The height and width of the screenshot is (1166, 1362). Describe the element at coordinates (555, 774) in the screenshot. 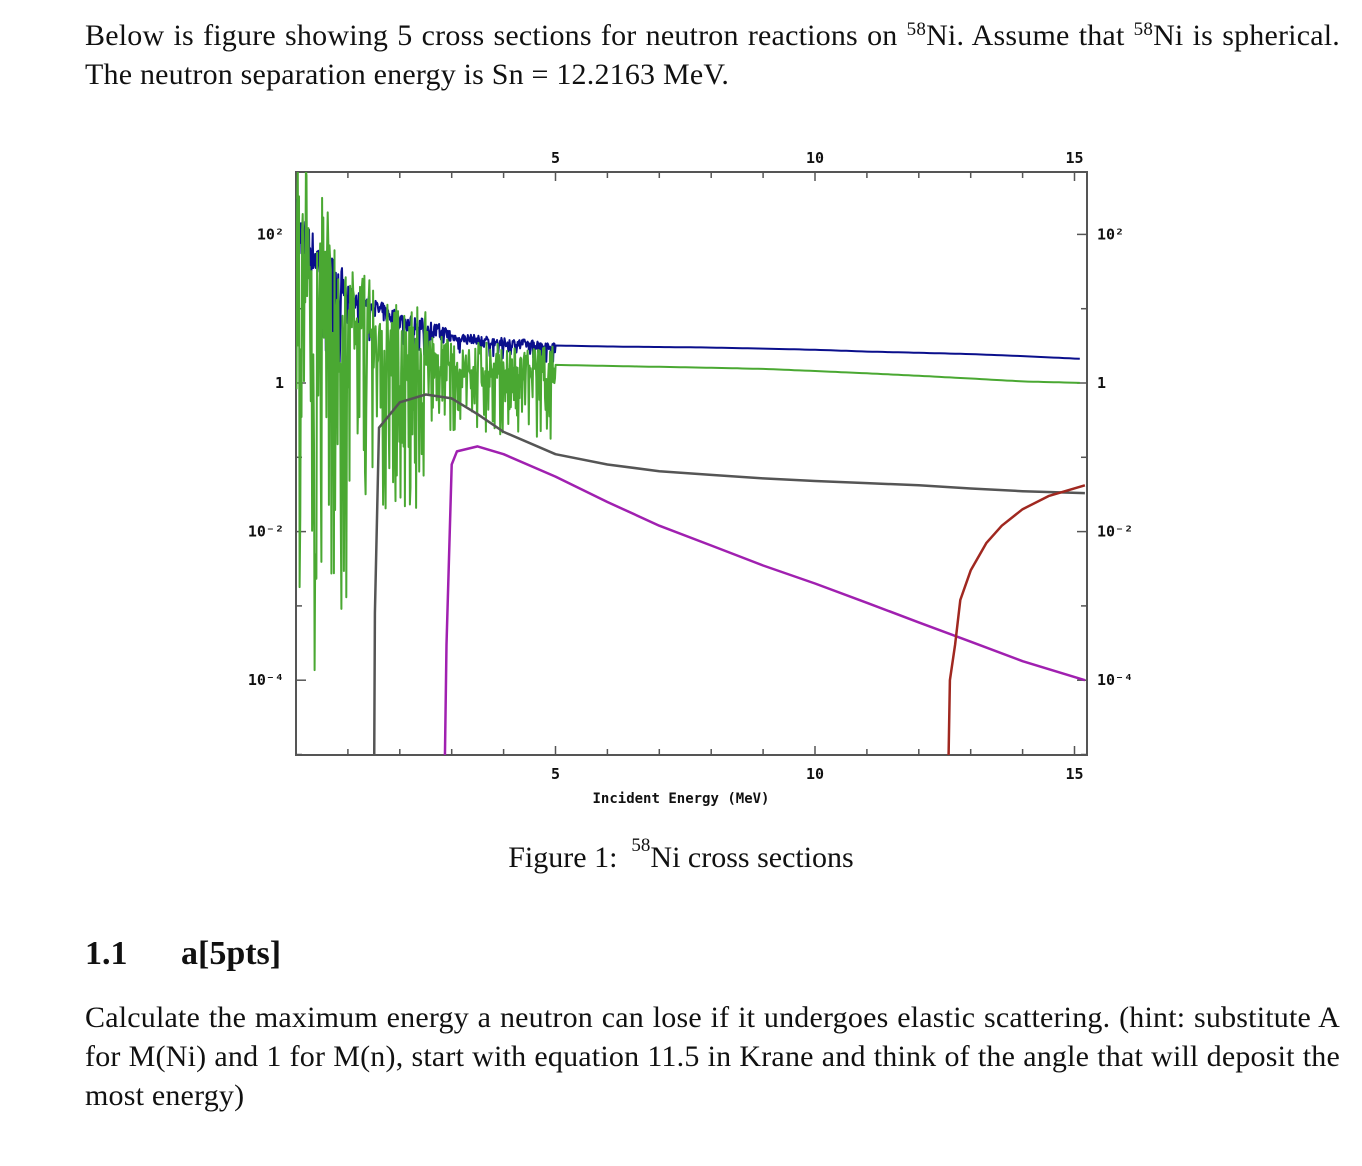

I see `x-tick-label-bottom: 5` at that location.